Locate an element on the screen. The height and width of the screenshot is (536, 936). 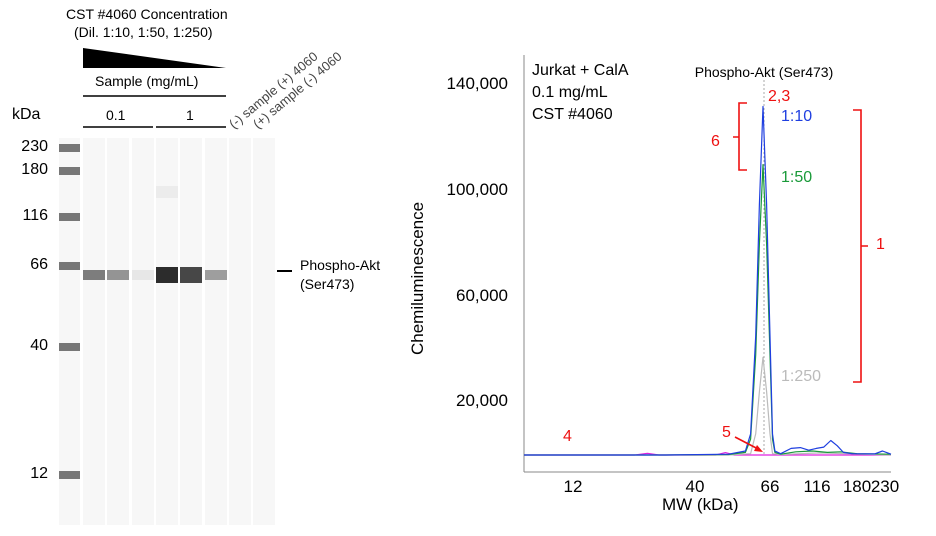
series-label-1-250: 1:250 is located at coordinates (801, 376).